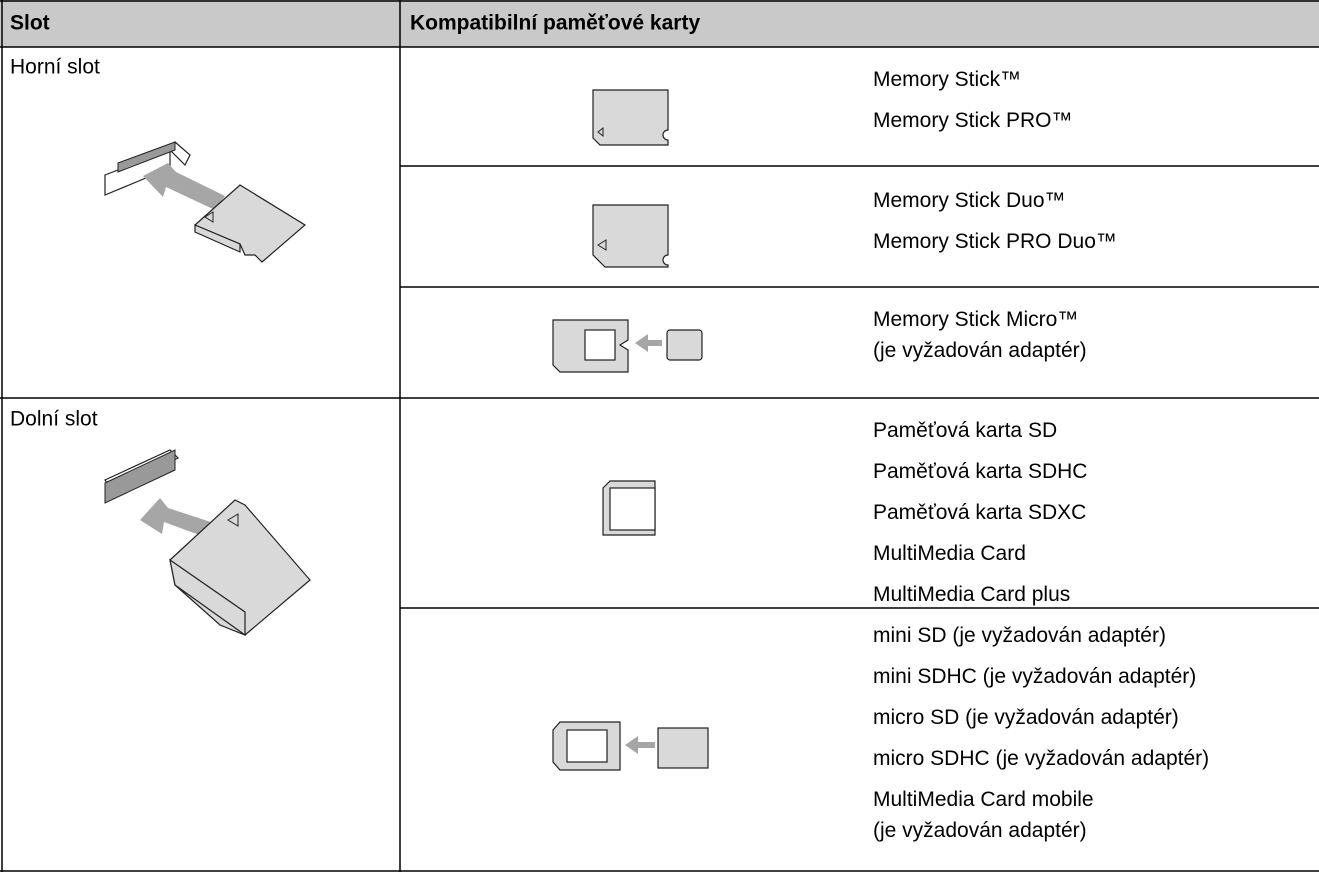  I want to click on card-name: Paměťová karta SDHC, so click(980, 471).